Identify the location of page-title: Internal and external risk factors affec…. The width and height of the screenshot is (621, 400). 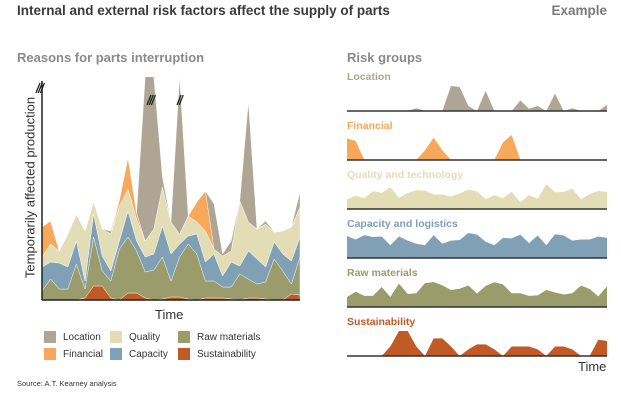
(203, 10).